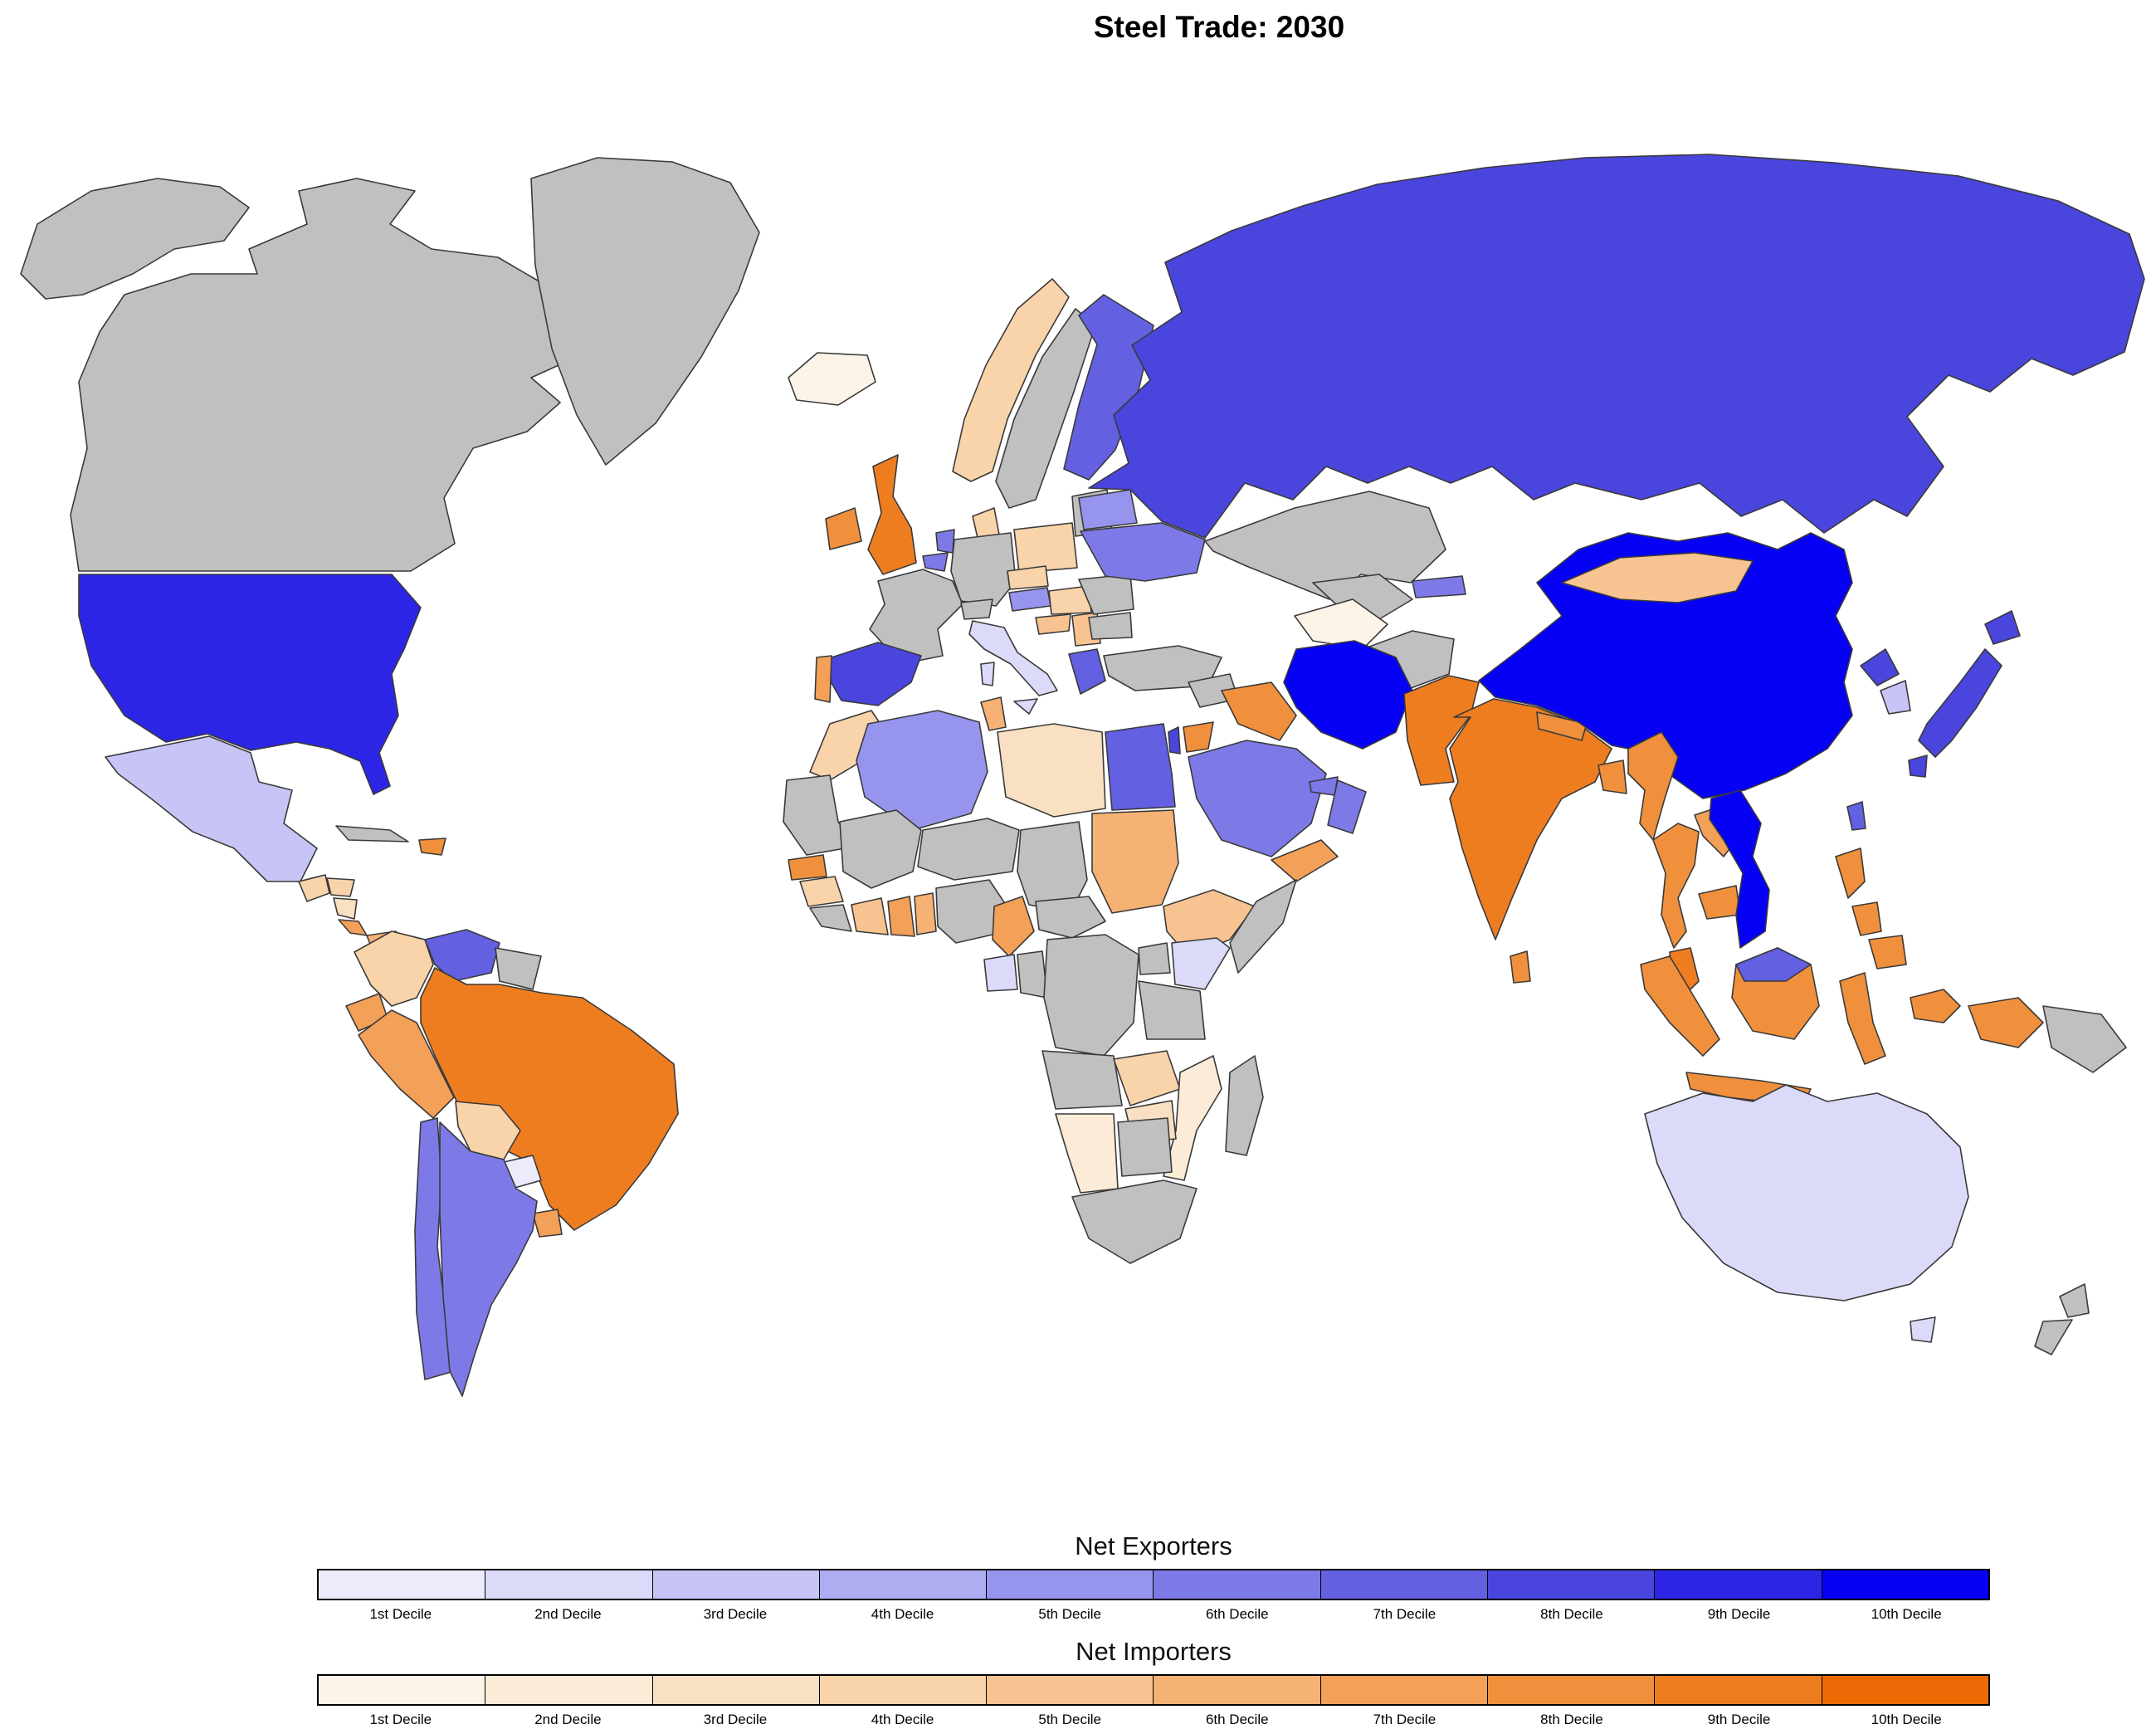  Describe the element at coordinates (372, 833) in the screenshot. I see `country-cuba` at that location.